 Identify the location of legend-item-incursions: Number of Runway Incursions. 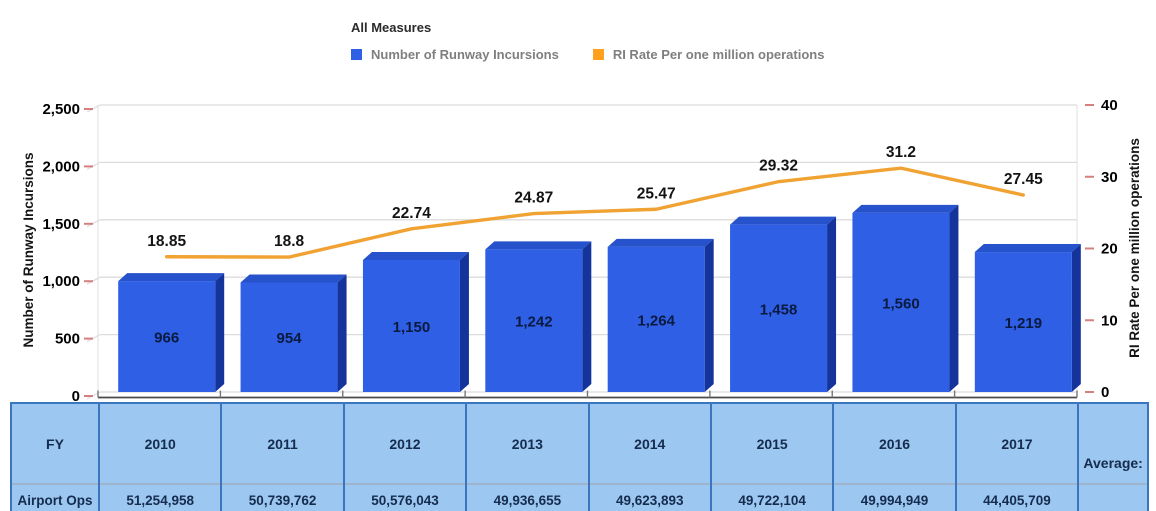
(455, 54).